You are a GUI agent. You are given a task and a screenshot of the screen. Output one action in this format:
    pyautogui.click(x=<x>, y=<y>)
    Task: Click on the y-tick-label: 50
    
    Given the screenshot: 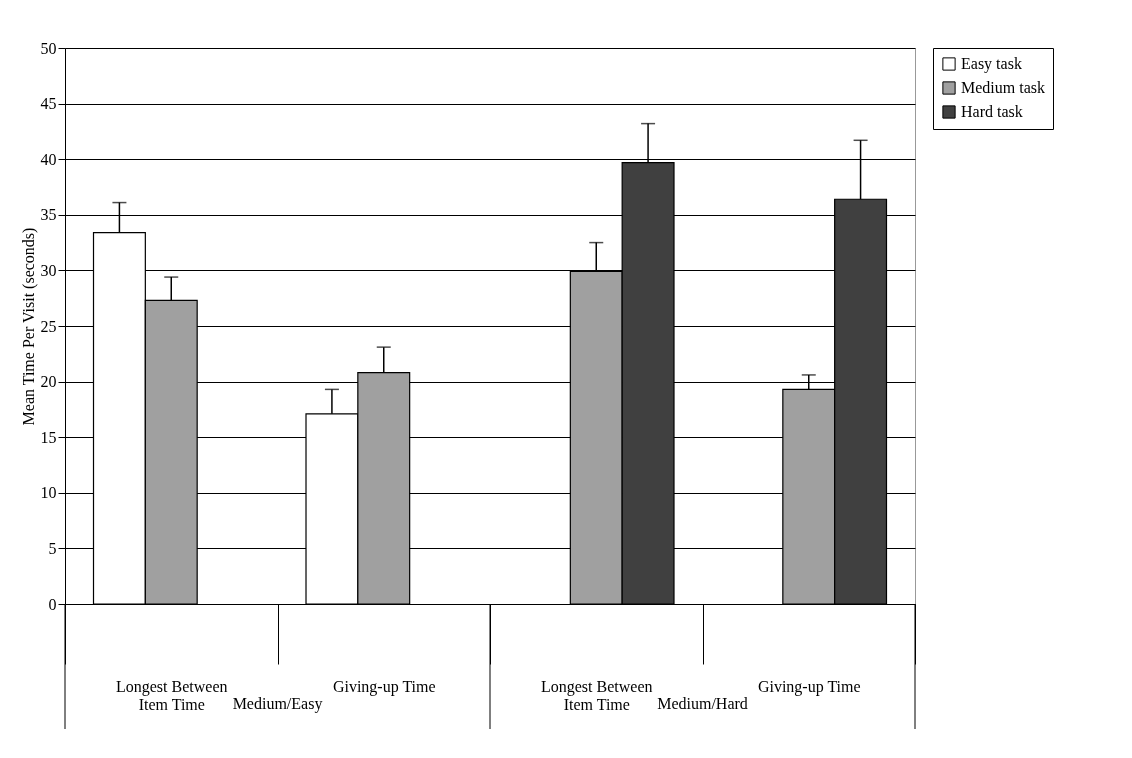 What is the action you would take?
    pyautogui.click(x=48, y=48)
    